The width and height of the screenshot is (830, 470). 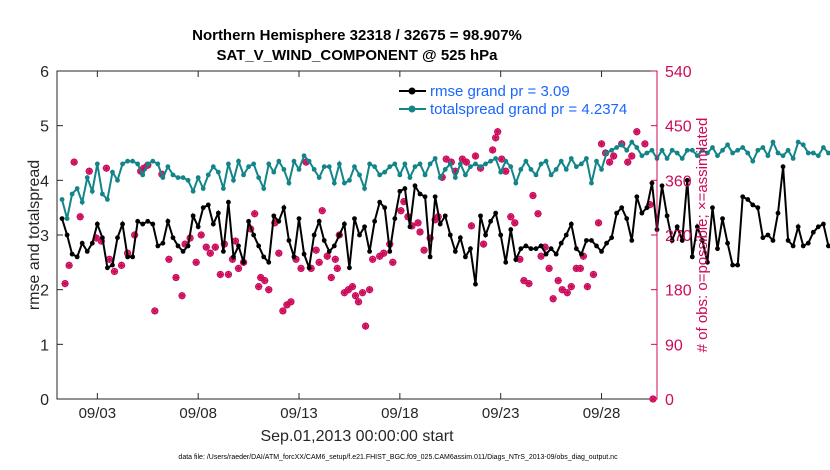 I want to click on y-tick-label: 5, so click(x=44, y=127).